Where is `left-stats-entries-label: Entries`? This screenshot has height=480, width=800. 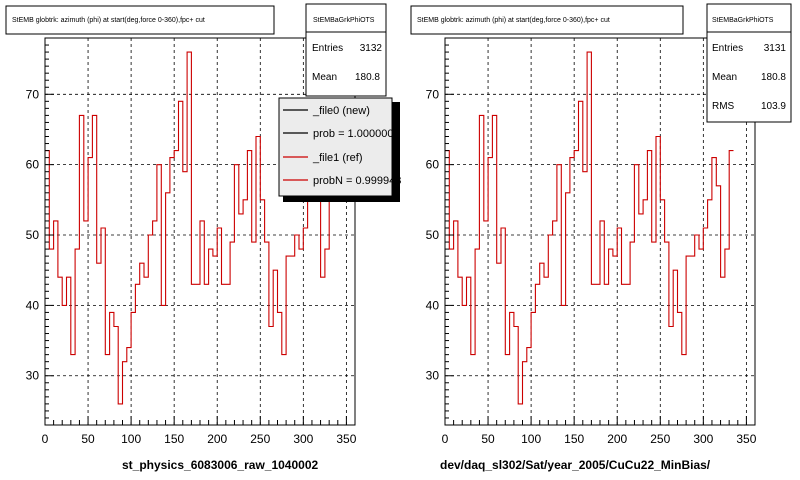
left-stats-entries-label: Entries is located at coordinates (327, 48).